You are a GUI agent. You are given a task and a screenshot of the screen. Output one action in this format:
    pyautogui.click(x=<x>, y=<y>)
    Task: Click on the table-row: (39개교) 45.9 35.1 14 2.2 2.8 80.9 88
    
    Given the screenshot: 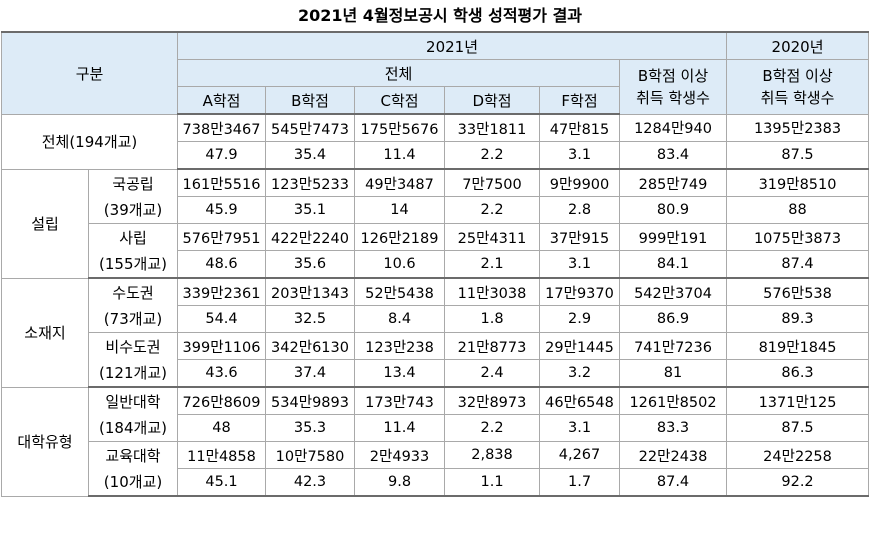 What is the action you would take?
    pyautogui.click(x=436, y=210)
    